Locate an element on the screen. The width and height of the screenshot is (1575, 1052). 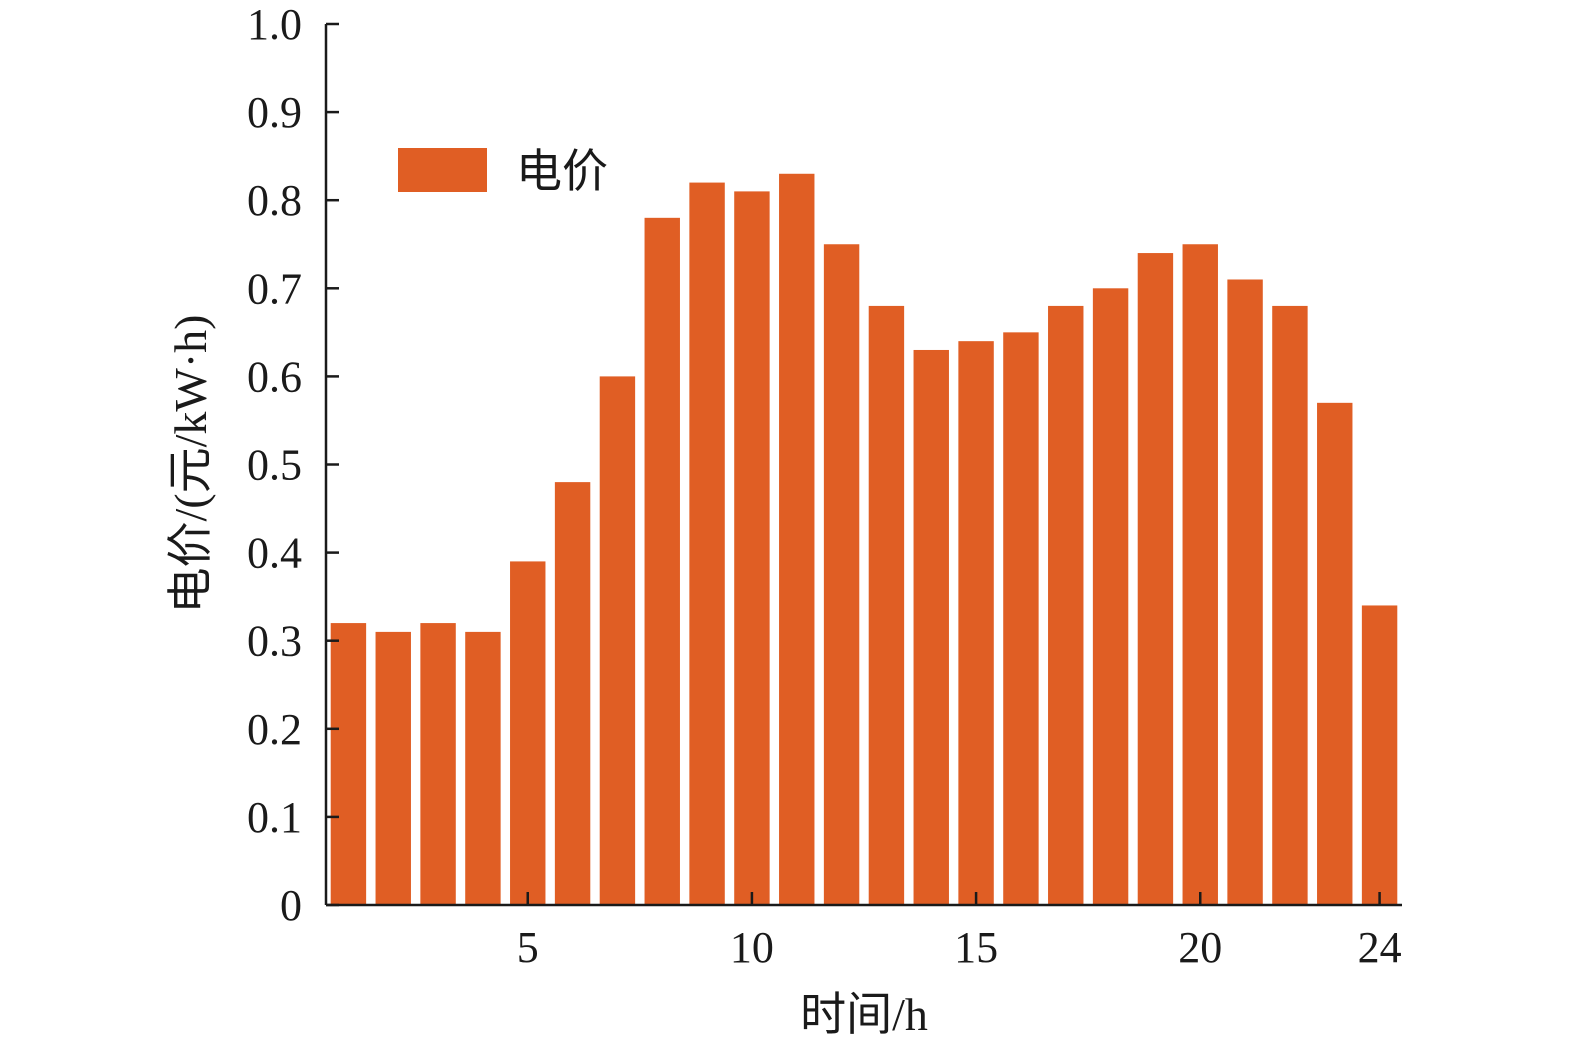
y-tick-label: 0.3 is located at coordinates (274, 641).